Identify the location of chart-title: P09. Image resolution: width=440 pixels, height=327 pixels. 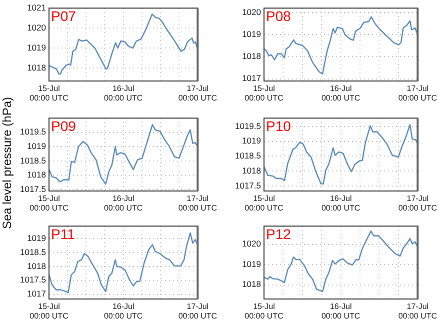
(63, 126).